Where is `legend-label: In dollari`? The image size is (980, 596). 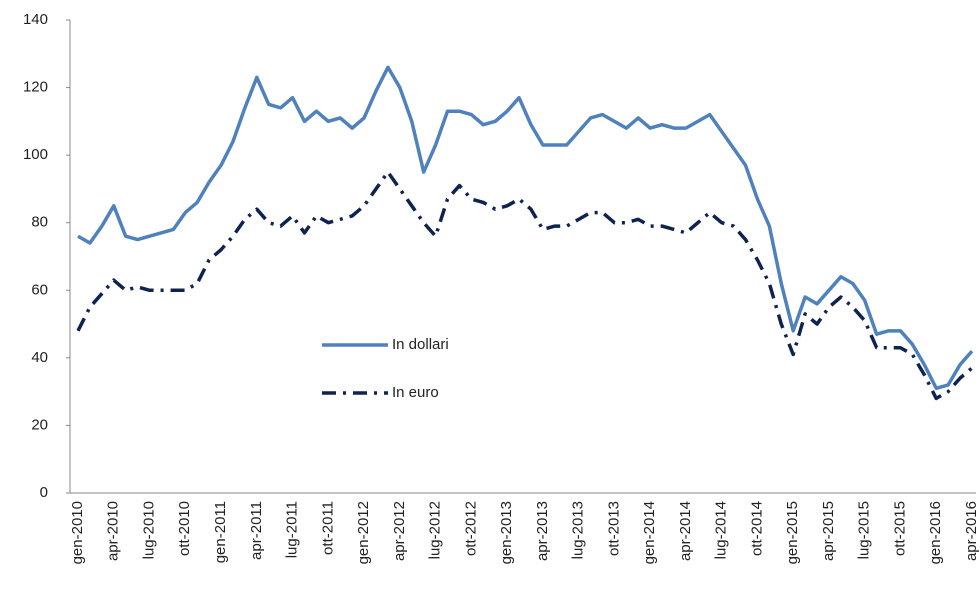
legend-label: In dollari is located at coordinates (420, 344).